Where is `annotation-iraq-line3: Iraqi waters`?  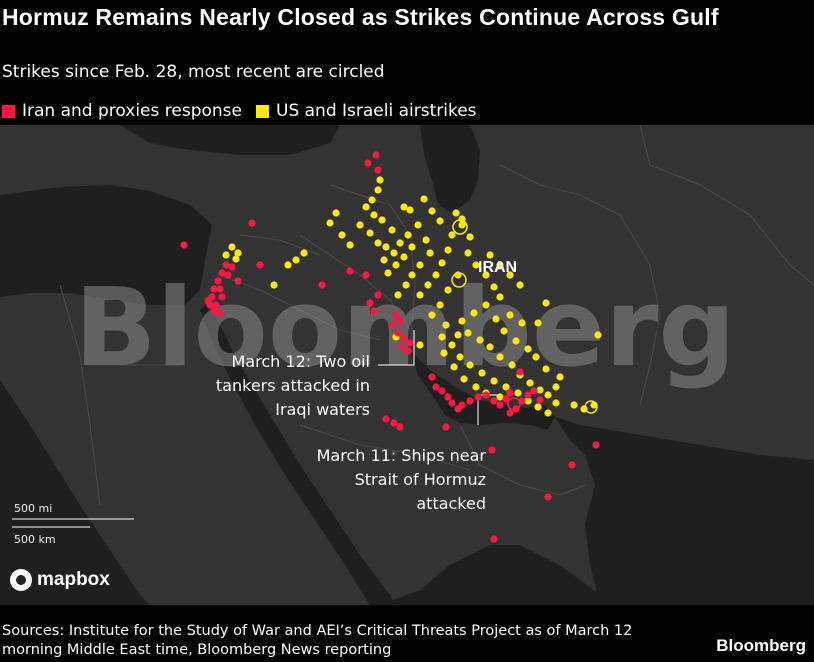
annotation-iraq-line3: Iraqi waters is located at coordinates (322, 409).